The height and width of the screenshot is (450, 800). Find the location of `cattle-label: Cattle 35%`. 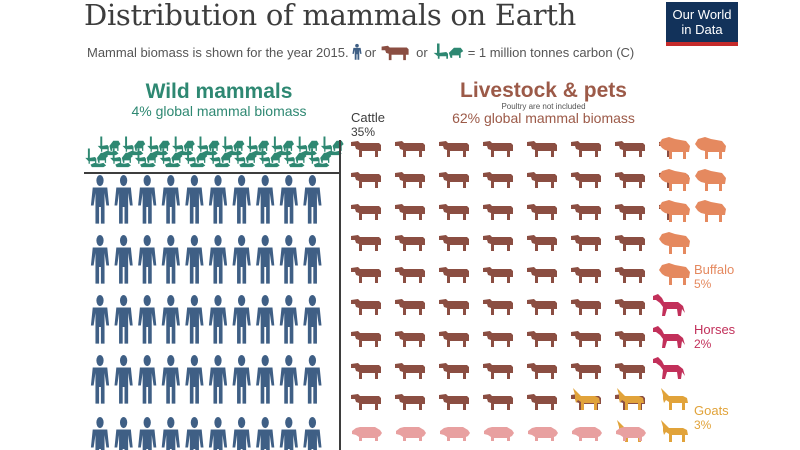

cattle-label: Cattle 35% is located at coordinates (368, 125).